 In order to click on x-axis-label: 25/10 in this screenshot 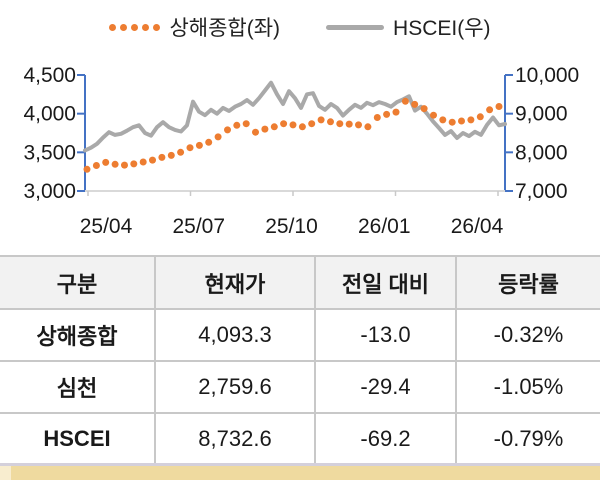, I will do `click(291, 226)`.